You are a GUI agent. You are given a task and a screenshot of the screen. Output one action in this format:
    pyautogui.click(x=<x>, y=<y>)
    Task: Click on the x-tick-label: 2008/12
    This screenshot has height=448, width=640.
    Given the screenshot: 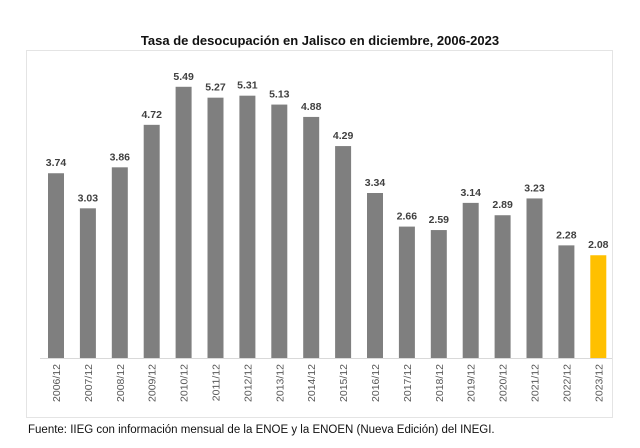 What is the action you would take?
    pyautogui.click(x=121, y=383)
    